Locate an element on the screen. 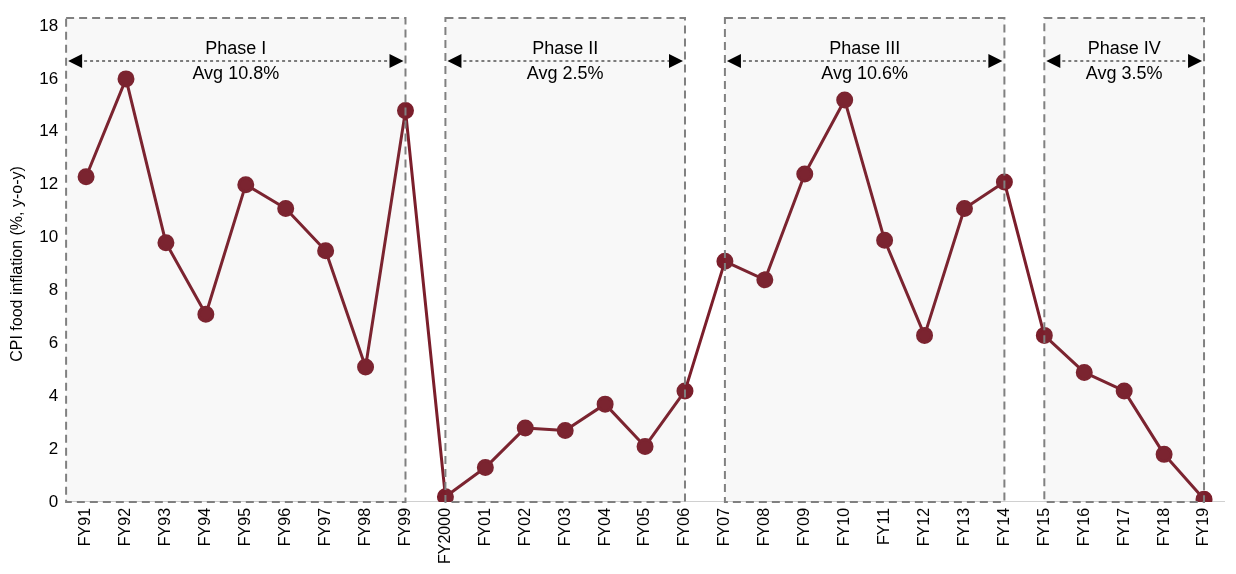 This screenshot has width=1236, height=574. x-tick-label: FY13 is located at coordinates (963, 527).